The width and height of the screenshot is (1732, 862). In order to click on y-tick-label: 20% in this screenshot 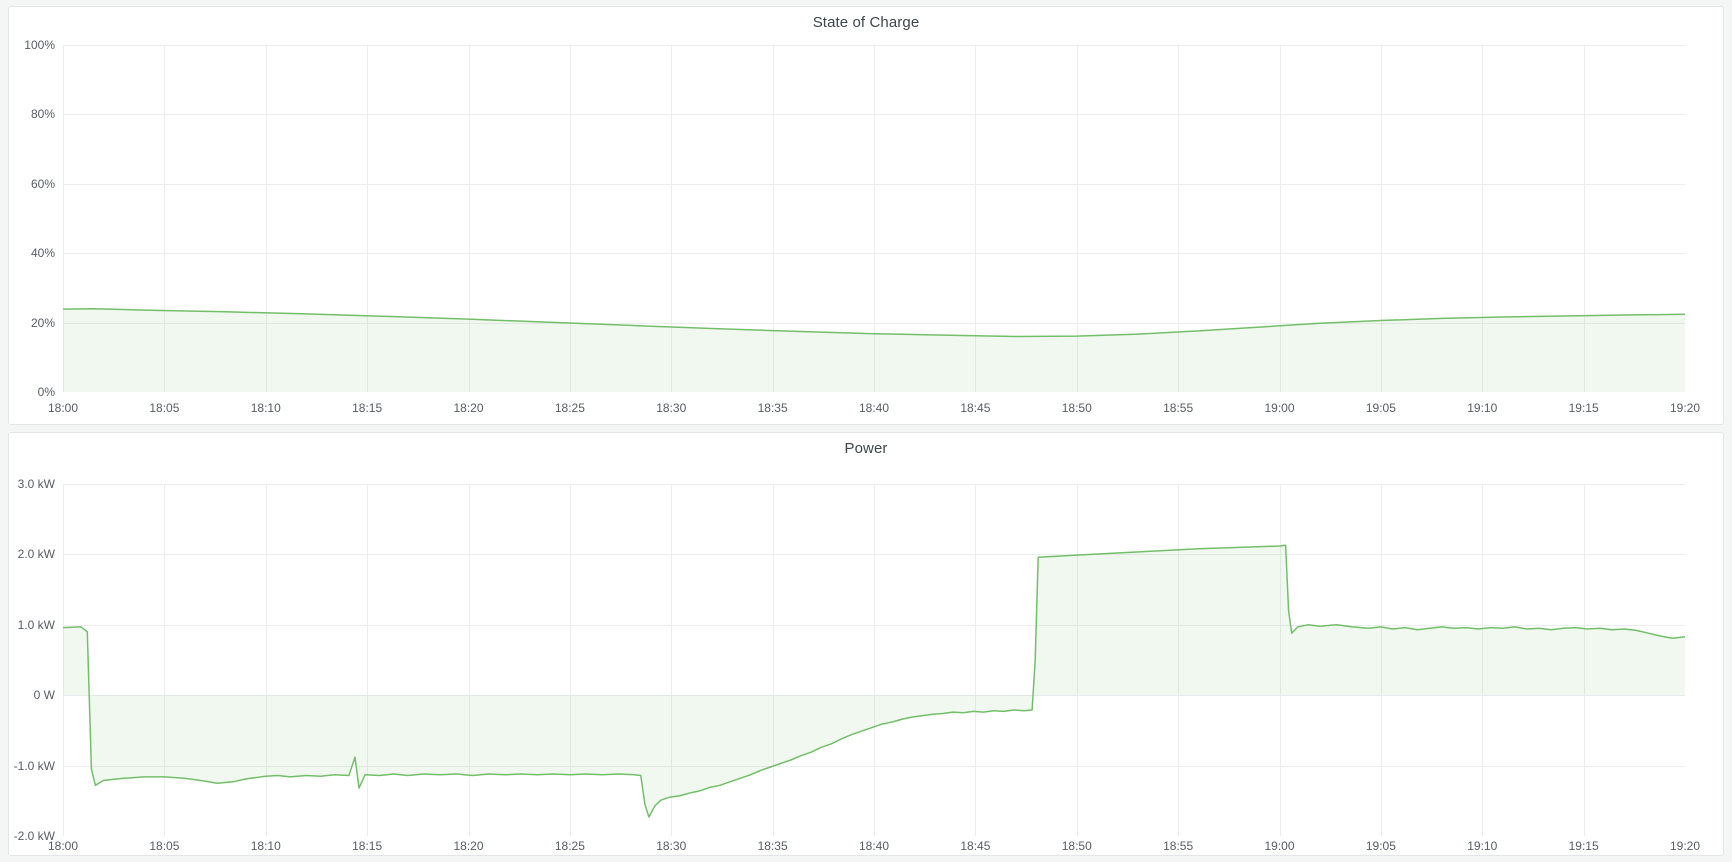, I will do `click(42, 322)`.